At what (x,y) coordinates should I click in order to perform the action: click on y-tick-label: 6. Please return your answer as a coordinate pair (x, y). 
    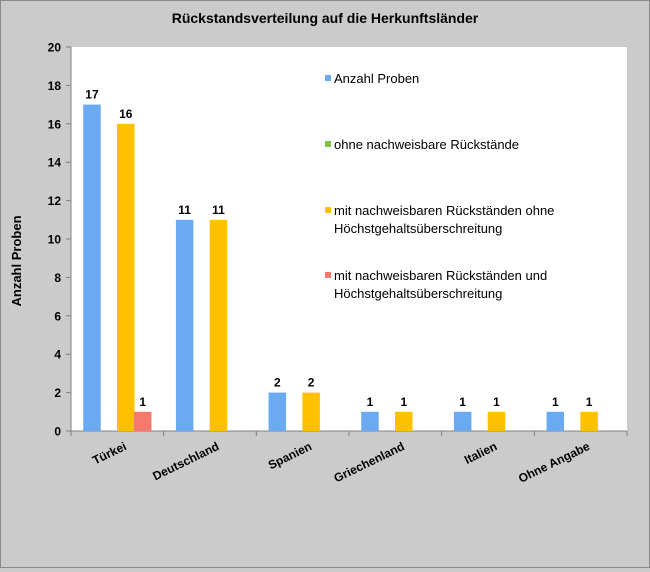
    Looking at the image, I should click on (57, 316).